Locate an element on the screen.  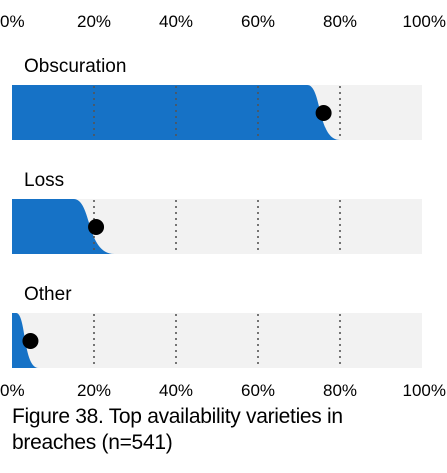
top-tick-label: 20% is located at coordinates (94, 21).